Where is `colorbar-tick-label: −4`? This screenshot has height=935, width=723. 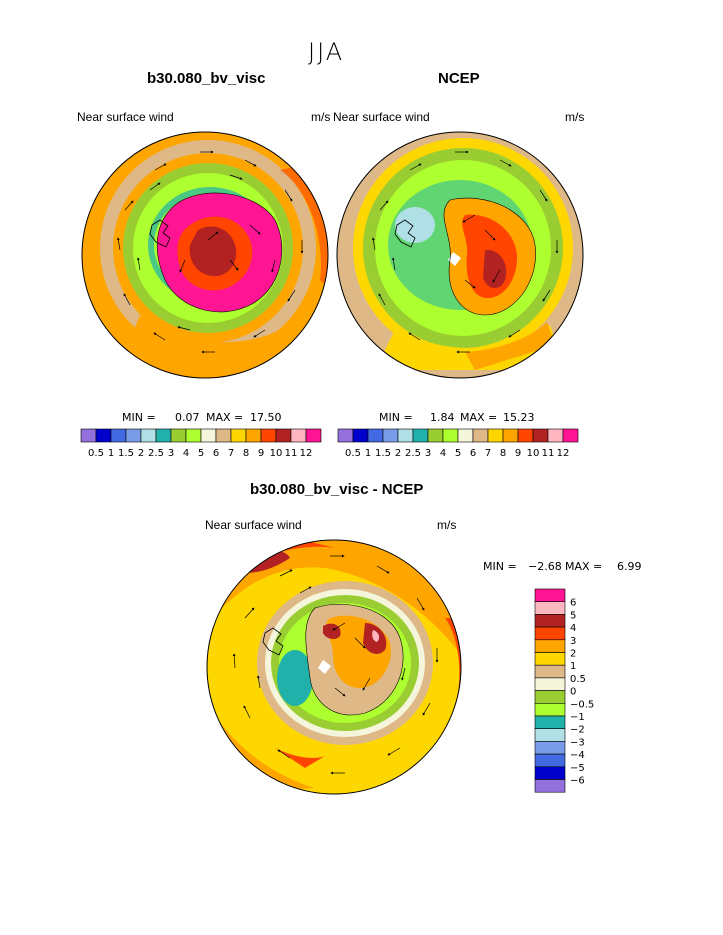
colorbar-tick-label: −4 is located at coordinates (577, 755).